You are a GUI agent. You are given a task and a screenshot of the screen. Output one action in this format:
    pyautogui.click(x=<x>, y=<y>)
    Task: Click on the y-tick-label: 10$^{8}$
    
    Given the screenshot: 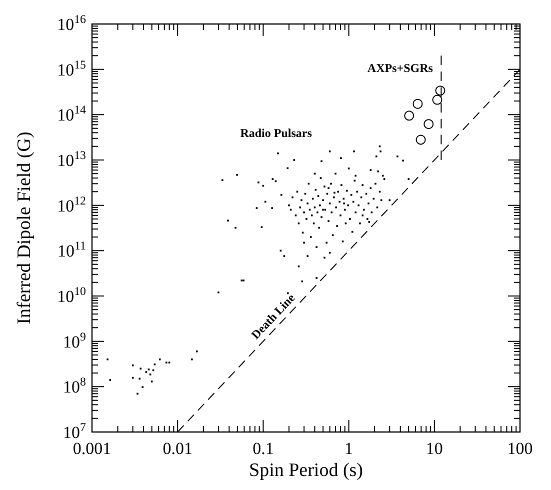 What is the action you would take?
    pyautogui.click(x=74, y=385)
    